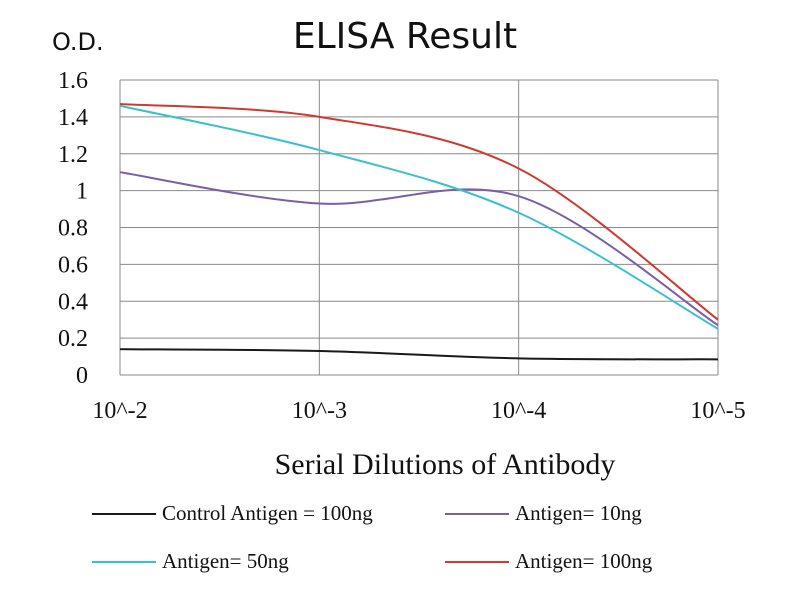 The width and height of the screenshot is (800, 600). Describe the element at coordinates (225, 561) in the screenshot. I see `legend-label-2: Antigen= 50ng` at that location.